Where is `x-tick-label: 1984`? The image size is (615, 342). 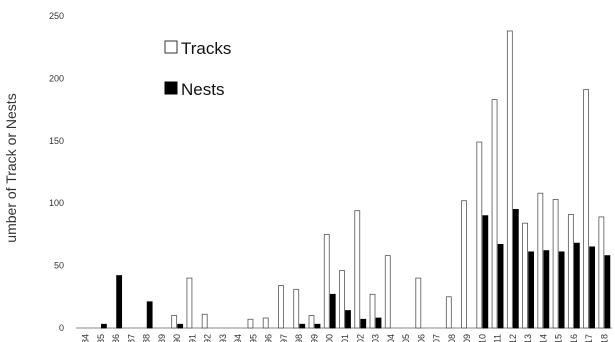 x-tick-label: 1984 is located at coordinates (86, 338).